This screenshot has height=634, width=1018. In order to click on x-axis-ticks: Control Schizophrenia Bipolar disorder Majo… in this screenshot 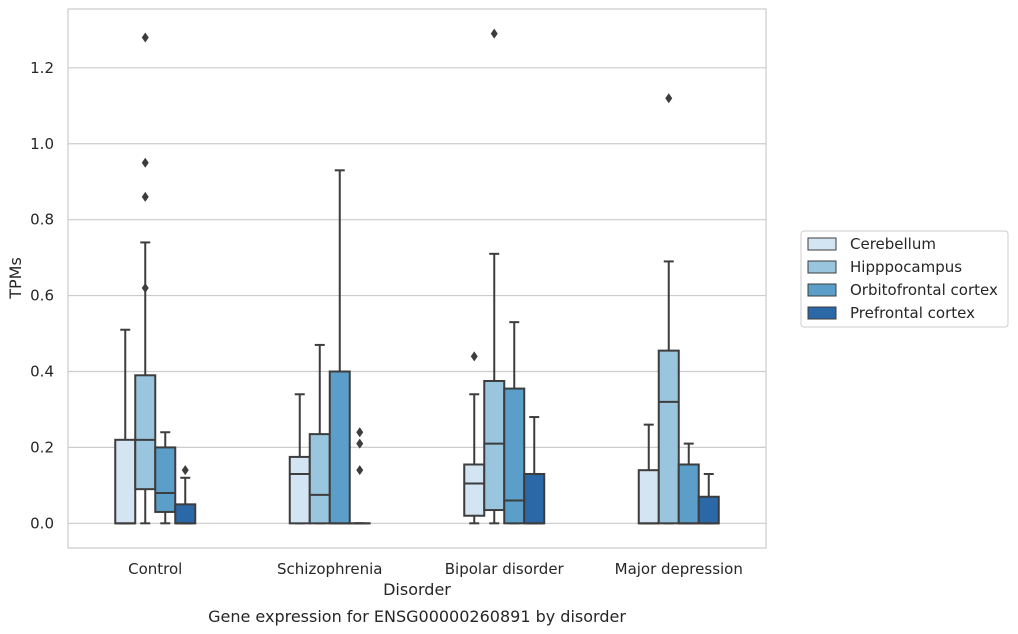, I will do `click(435, 569)`.